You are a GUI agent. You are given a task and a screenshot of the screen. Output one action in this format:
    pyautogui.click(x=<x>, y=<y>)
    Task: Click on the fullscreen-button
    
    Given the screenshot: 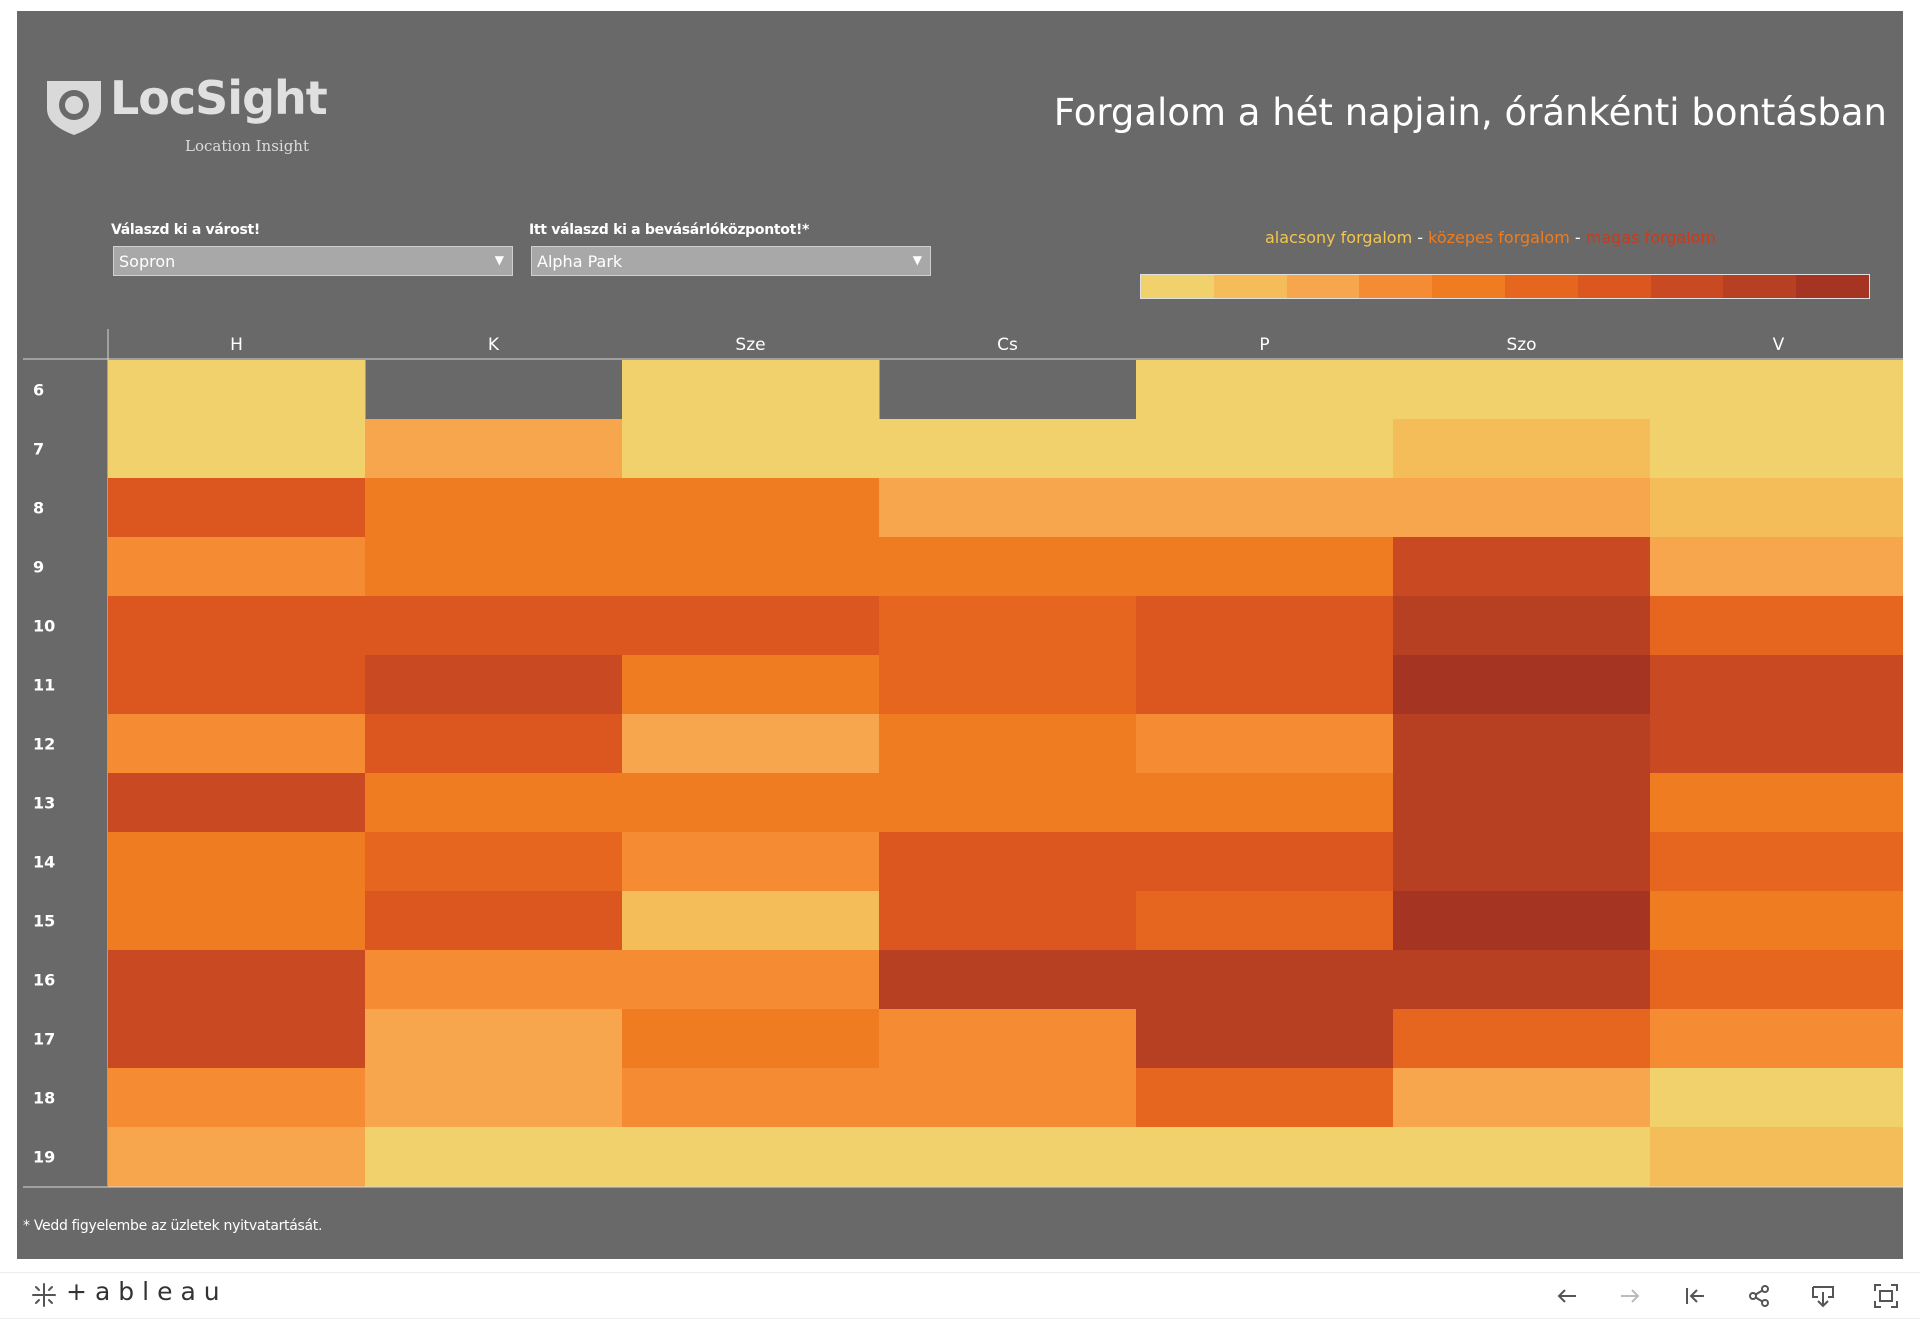 What is the action you would take?
    pyautogui.click(x=1886, y=1296)
    